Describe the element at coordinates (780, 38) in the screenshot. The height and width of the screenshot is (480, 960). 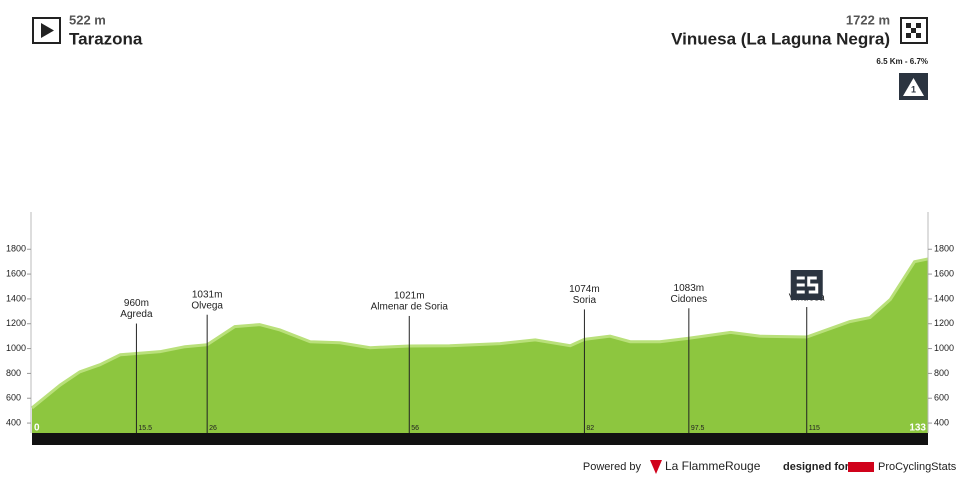
I see `finish-name: Vinuesa (La Laguna Negra)` at that location.